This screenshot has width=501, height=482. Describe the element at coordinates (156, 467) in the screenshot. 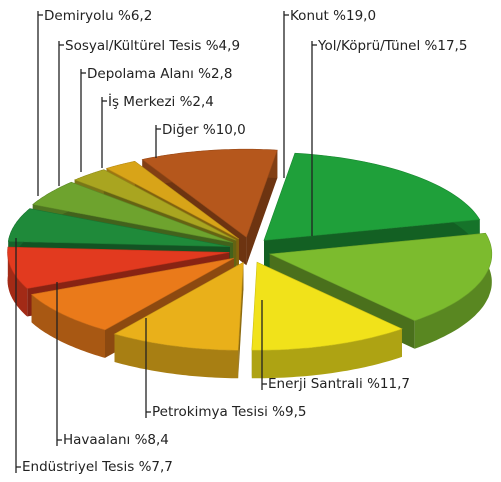

I see `slice-value: %7,7` at that location.